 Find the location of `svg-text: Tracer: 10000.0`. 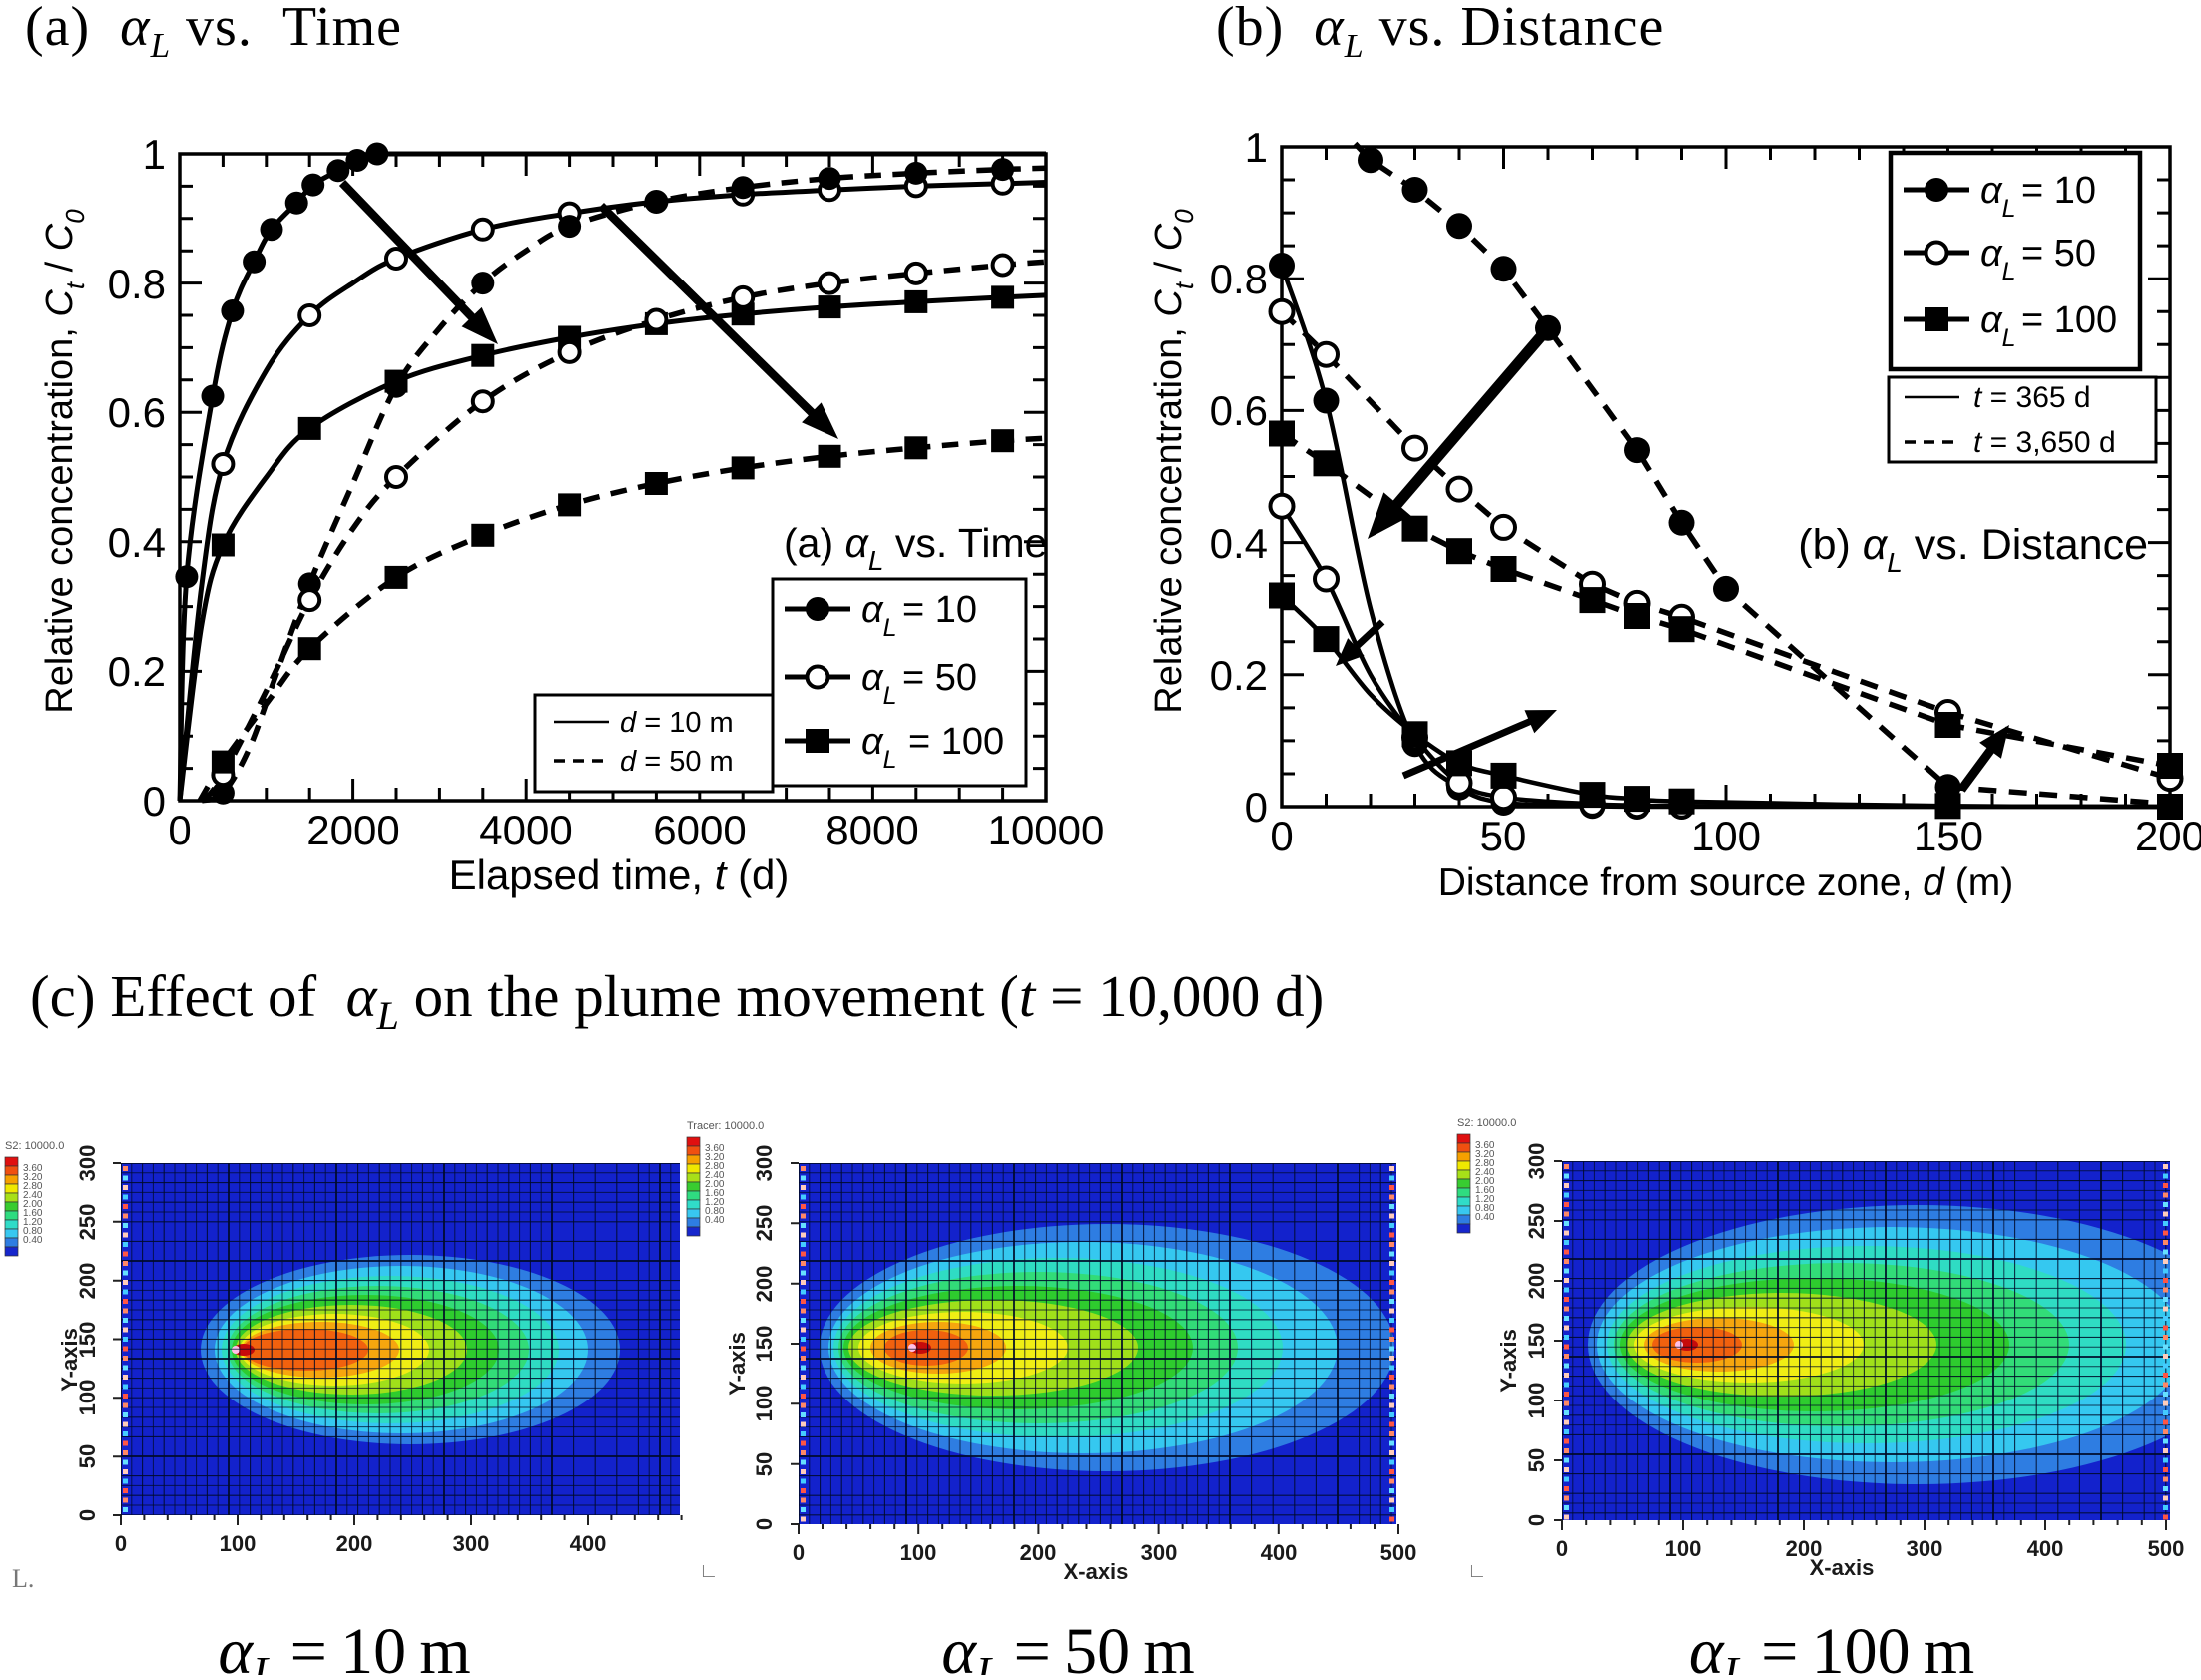

svg-text: Tracer: 10000.0 is located at coordinates (725, 1126).